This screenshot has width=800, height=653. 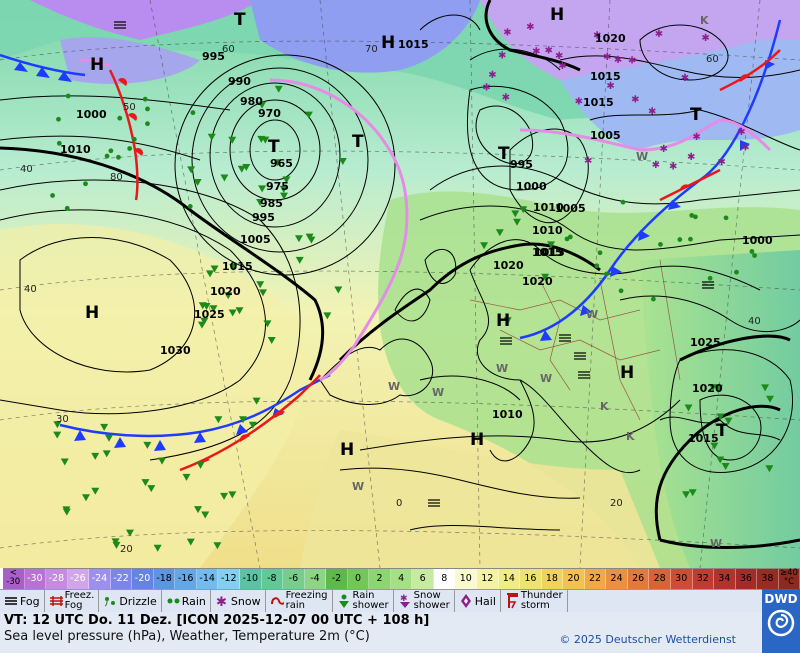 What do you see at coordinates (337, 579) in the screenshot?
I see `scale-cell: -2` at bounding box center [337, 579].